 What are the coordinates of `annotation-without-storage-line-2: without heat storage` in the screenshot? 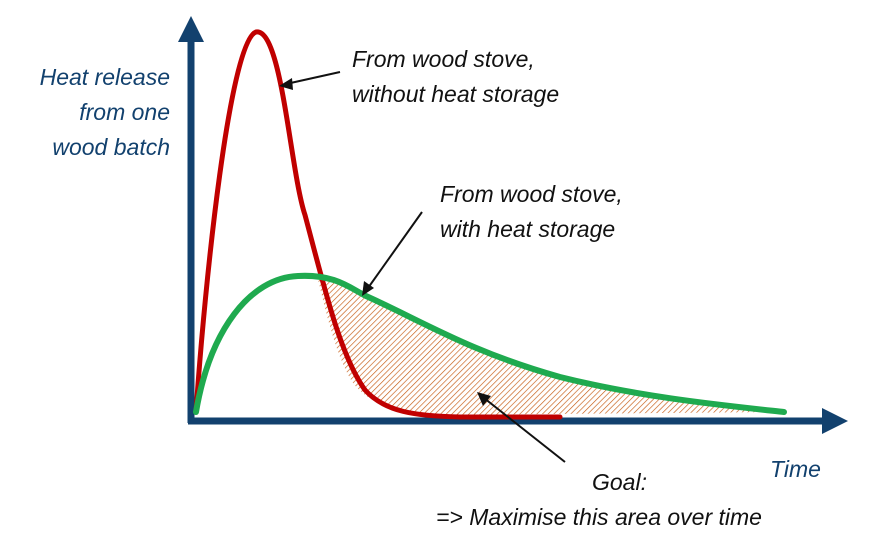 It's located at (456, 94).